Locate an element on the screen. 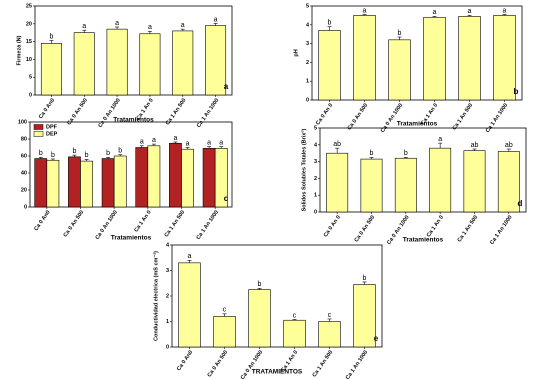  legend-swatch is located at coordinates (38, 134).